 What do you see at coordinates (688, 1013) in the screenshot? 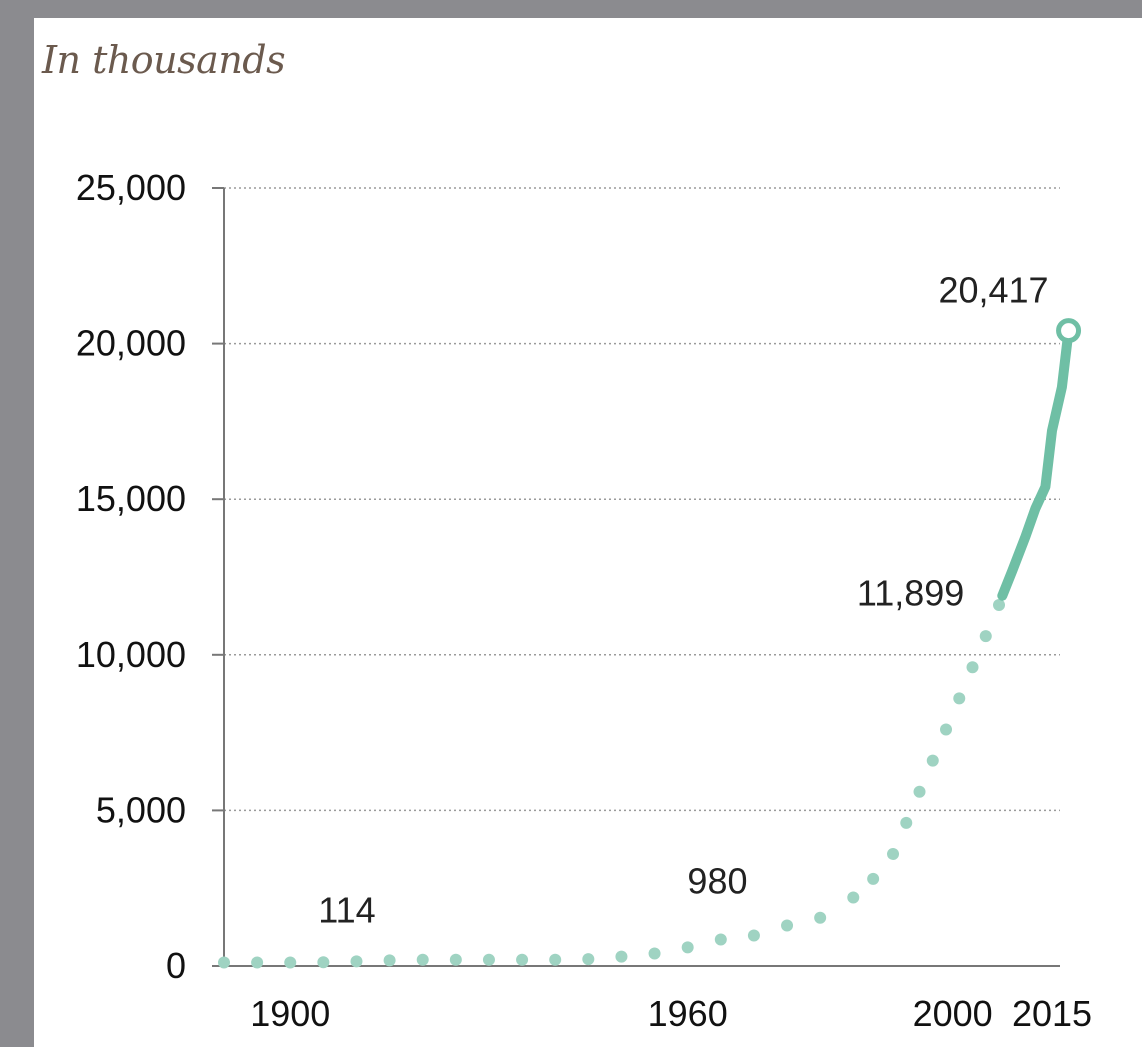
I see `x-tick-label: 1960` at bounding box center [688, 1013].